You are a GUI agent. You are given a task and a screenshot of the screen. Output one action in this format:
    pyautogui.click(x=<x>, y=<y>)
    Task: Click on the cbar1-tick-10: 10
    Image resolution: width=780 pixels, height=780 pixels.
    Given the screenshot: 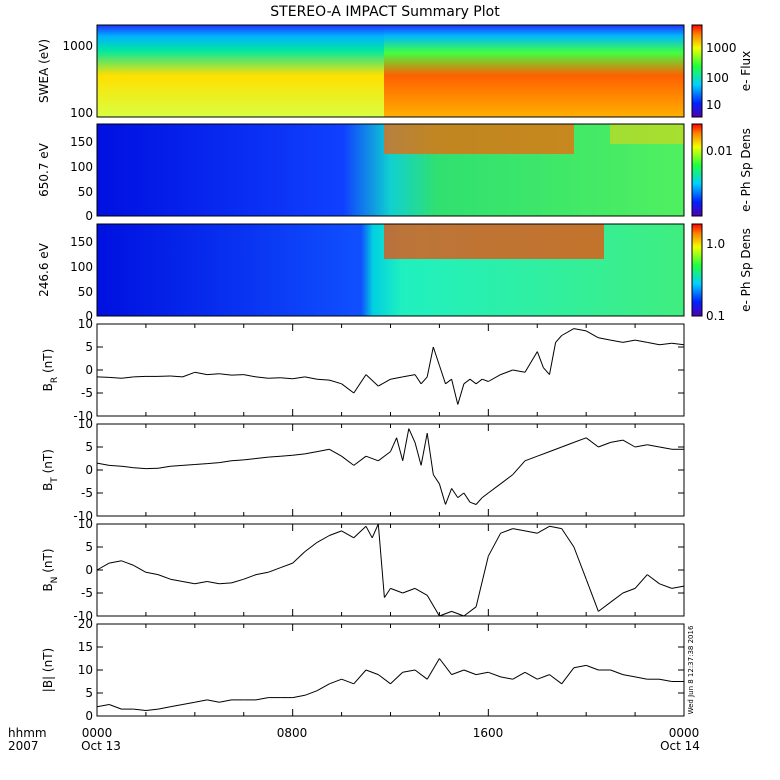 What is the action you would take?
    pyautogui.click(x=713, y=105)
    